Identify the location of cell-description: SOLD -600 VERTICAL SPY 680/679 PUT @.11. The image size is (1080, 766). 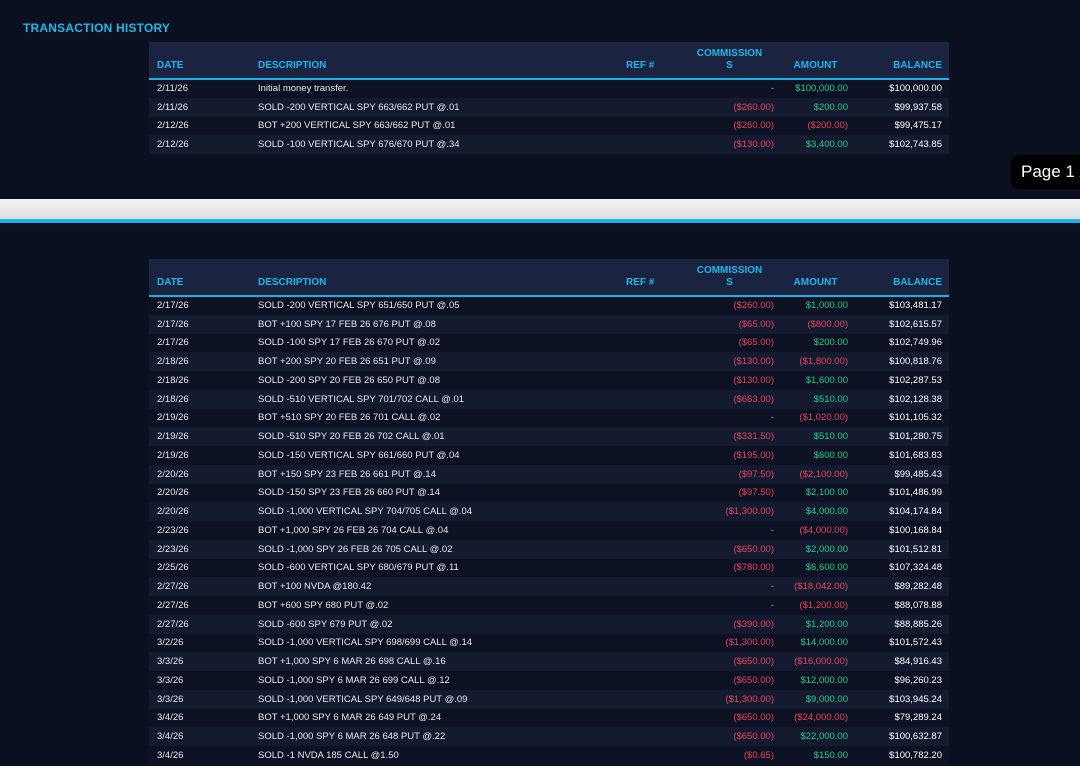
(358, 568).